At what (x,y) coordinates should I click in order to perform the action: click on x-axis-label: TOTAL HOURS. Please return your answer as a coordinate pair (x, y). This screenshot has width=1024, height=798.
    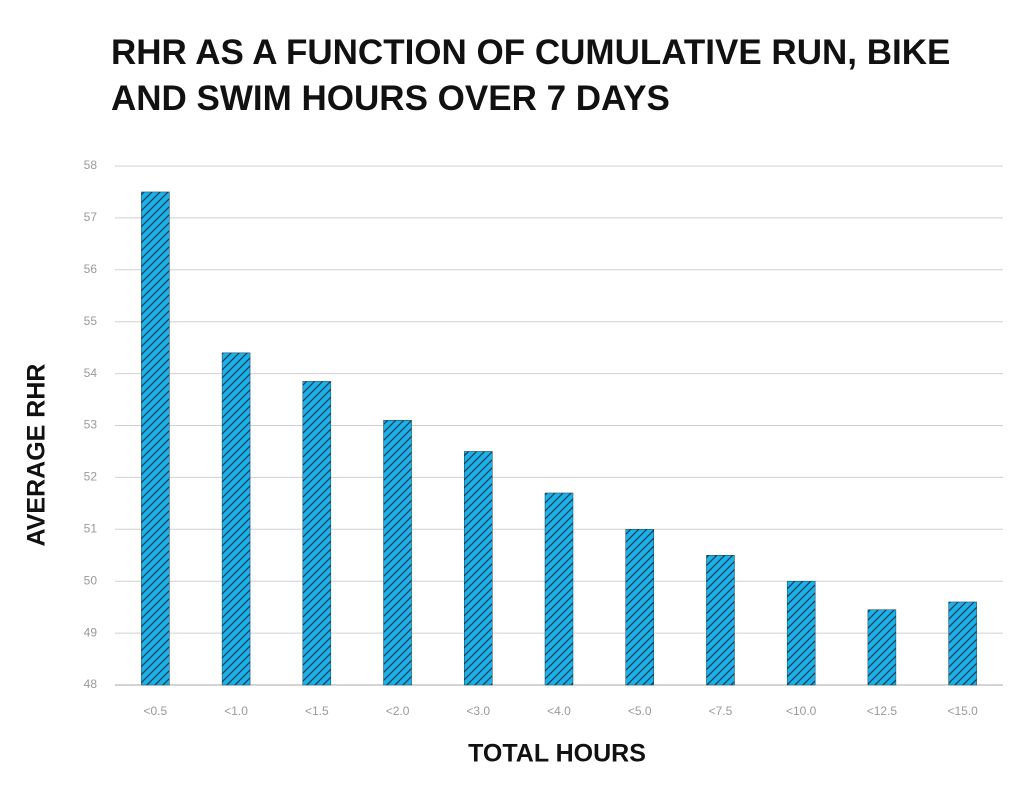
    Looking at the image, I should click on (557, 754).